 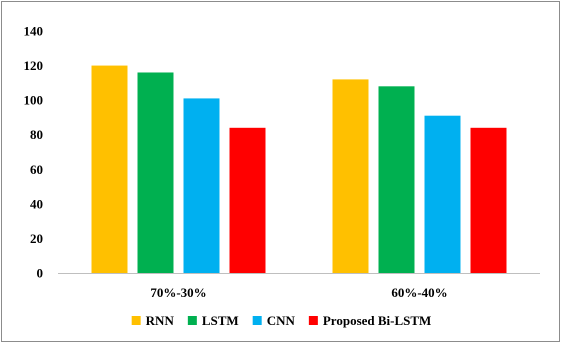 I want to click on legend-label-lstm: LSTM, so click(x=220, y=320).